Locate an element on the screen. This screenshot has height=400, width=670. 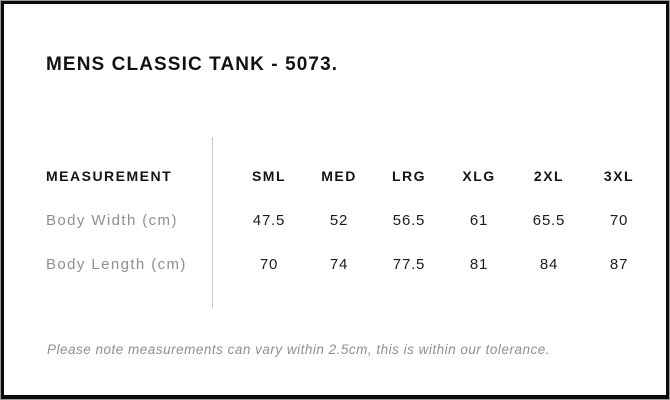
table-row-body-width: Body Width (cm) 47.5 52 56.5 61 65.5 70 is located at coordinates (351, 220).